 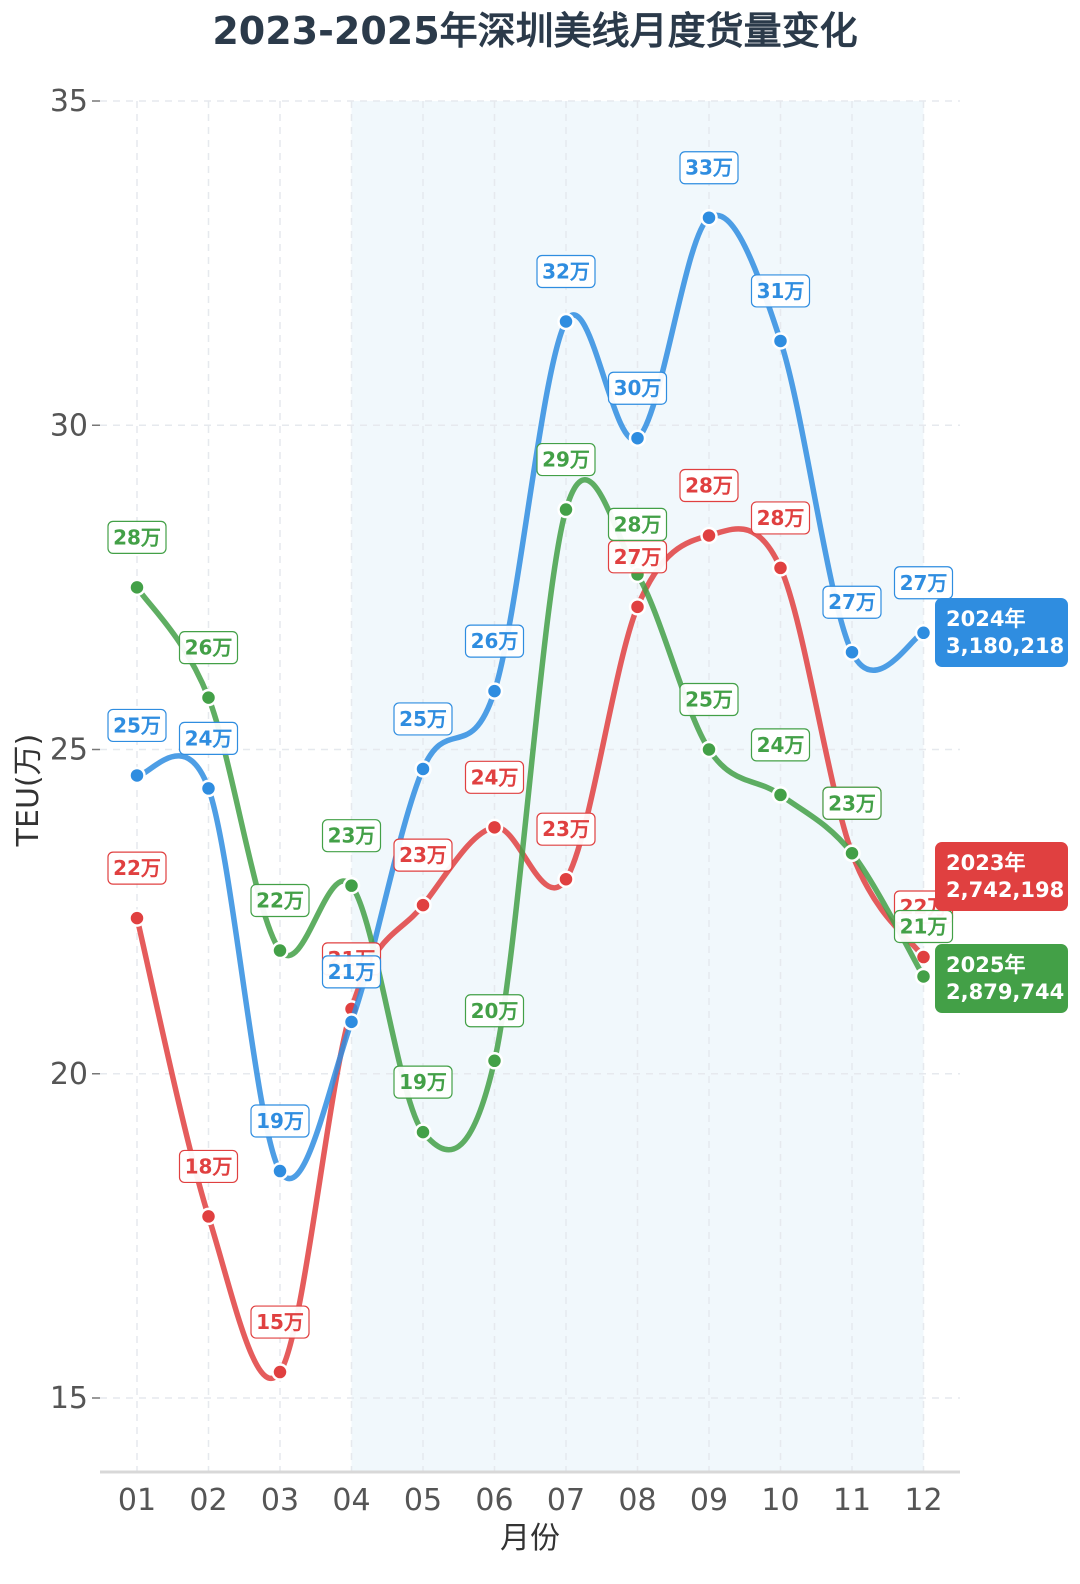 I want to click on data-label: 18万, so click(x=208, y=1166).